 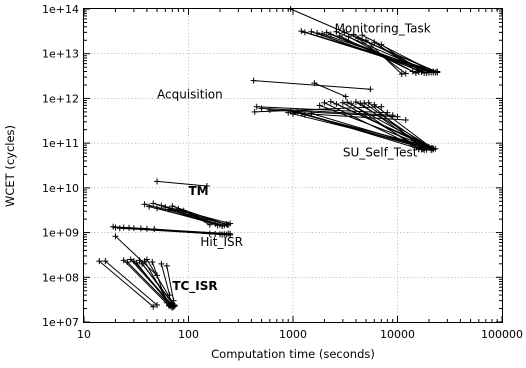 I want to click on y-tick-label: 1e+08, so click(x=60, y=277).